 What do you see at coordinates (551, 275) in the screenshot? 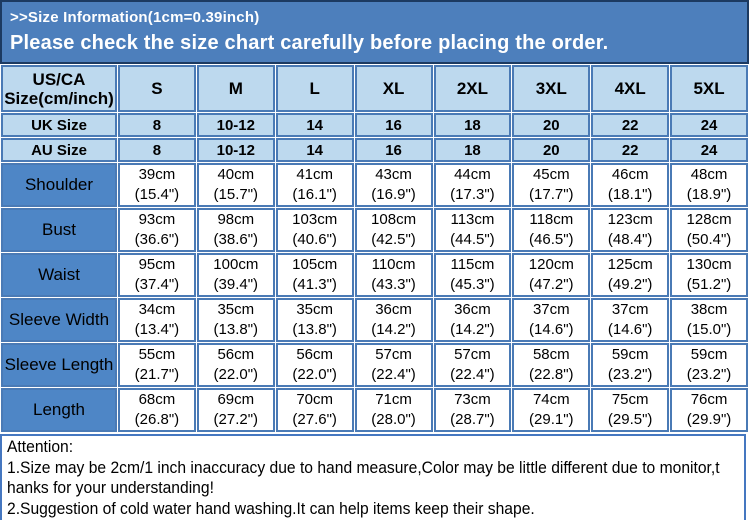
I see `measurement-value-cell: 120cm (47.2")` at bounding box center [551, 275].